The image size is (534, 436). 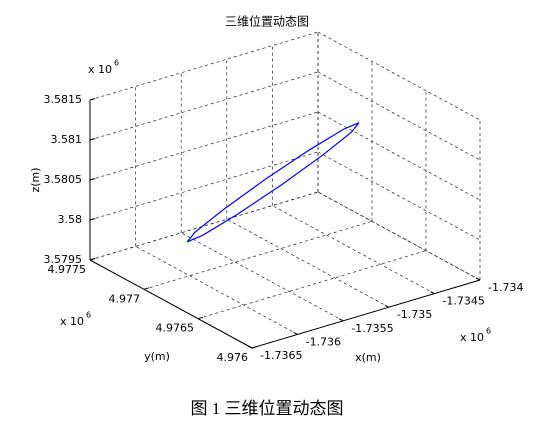 I want to click on z-tick-label: 3.5815, so click(x=63, y=99).